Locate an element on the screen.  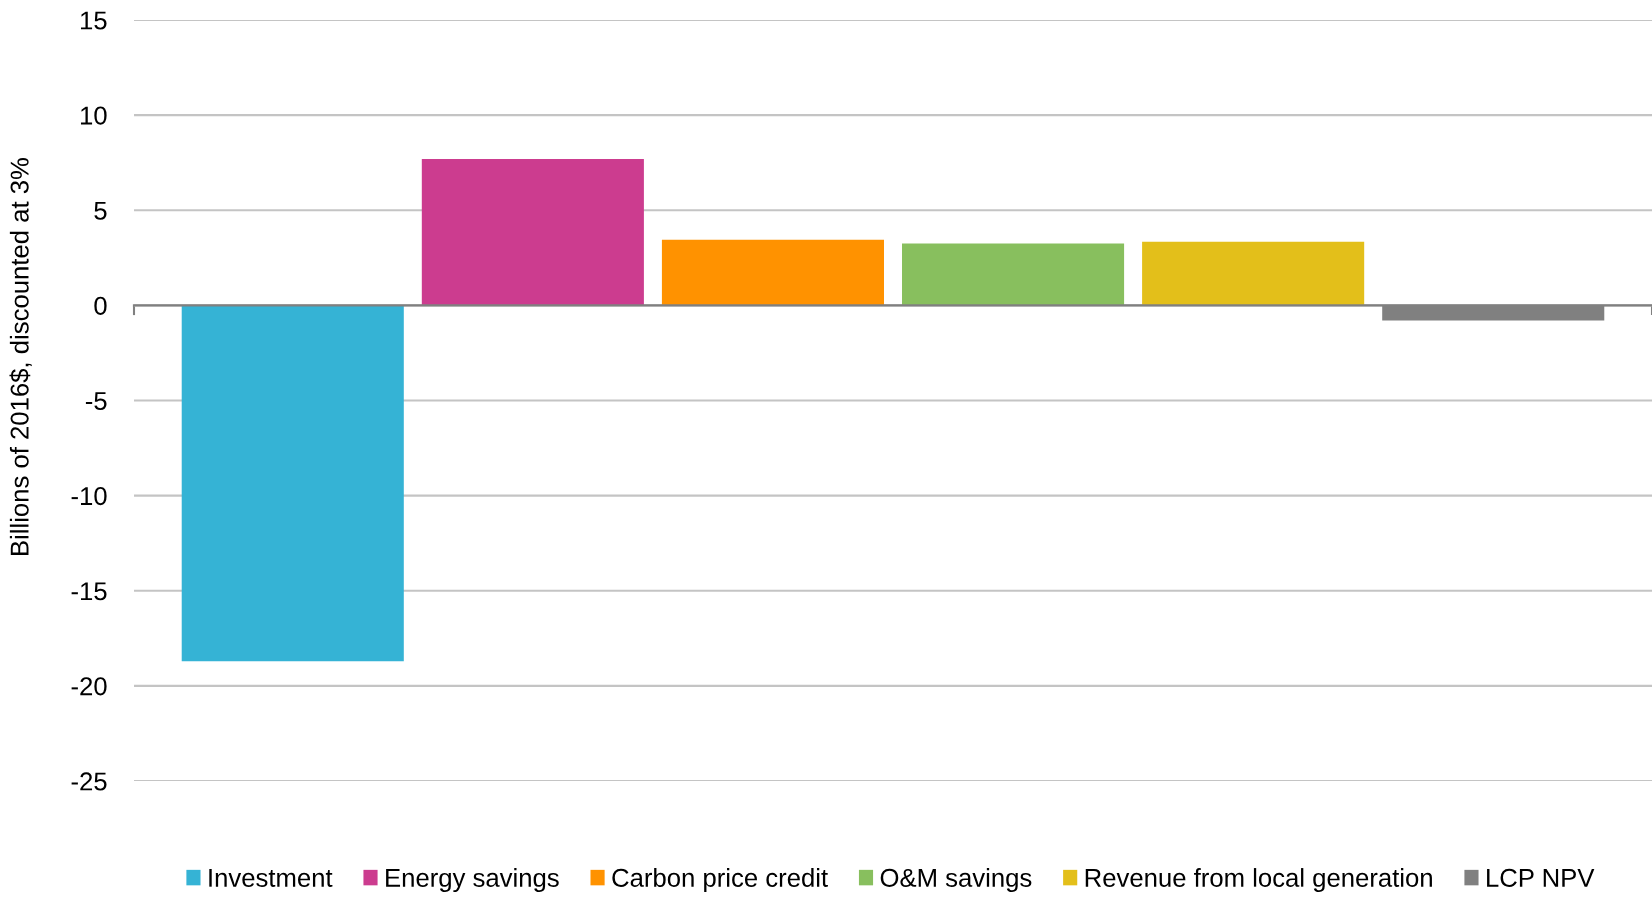
y-tick-label: -15 is located at coordinates (89, 591).